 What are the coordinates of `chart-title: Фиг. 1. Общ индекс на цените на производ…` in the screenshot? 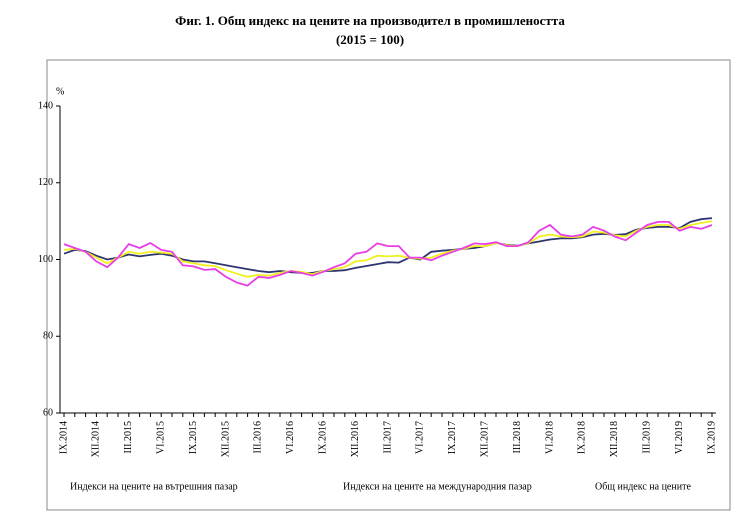 It's located at (370, 20).